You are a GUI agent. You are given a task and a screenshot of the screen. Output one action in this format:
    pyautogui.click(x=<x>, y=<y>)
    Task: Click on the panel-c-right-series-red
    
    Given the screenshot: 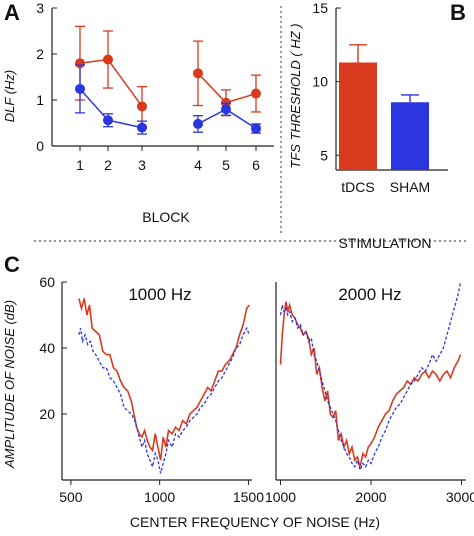 What is the action you would take?
    pyautogui.click(x=370, y=384)
    